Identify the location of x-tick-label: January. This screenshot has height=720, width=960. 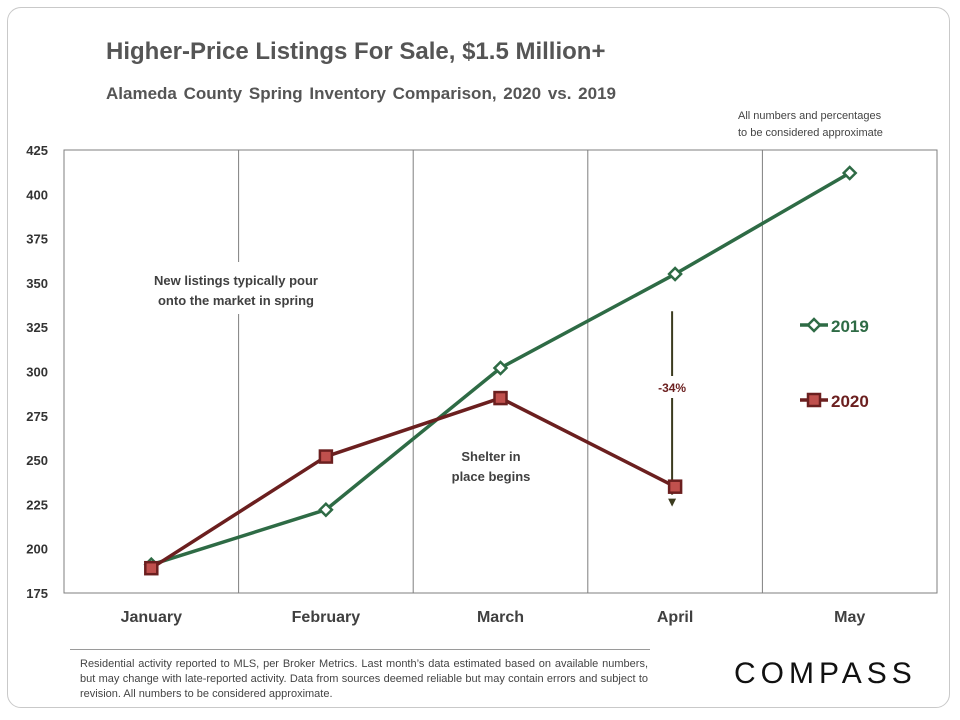
(151, 617).